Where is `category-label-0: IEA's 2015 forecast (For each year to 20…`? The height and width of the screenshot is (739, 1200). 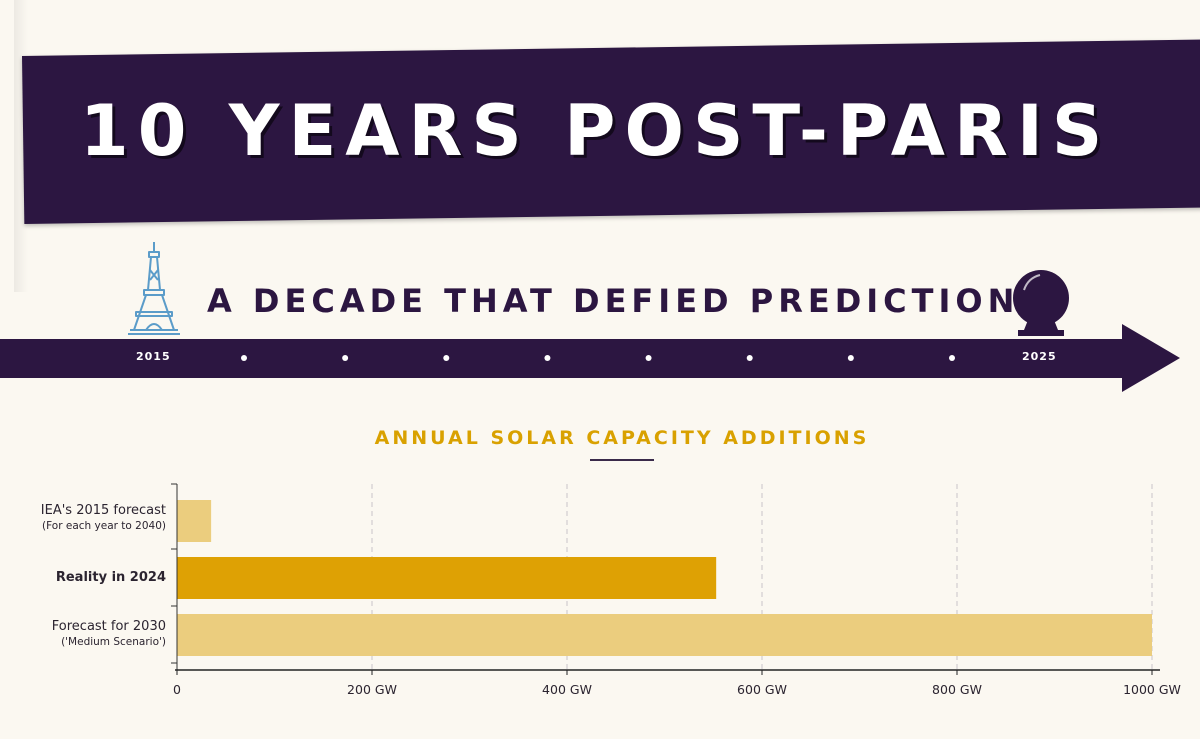
category-label-0: IEA's 2015 forecast (For each year to 20… is located at coordinates (103, 518).